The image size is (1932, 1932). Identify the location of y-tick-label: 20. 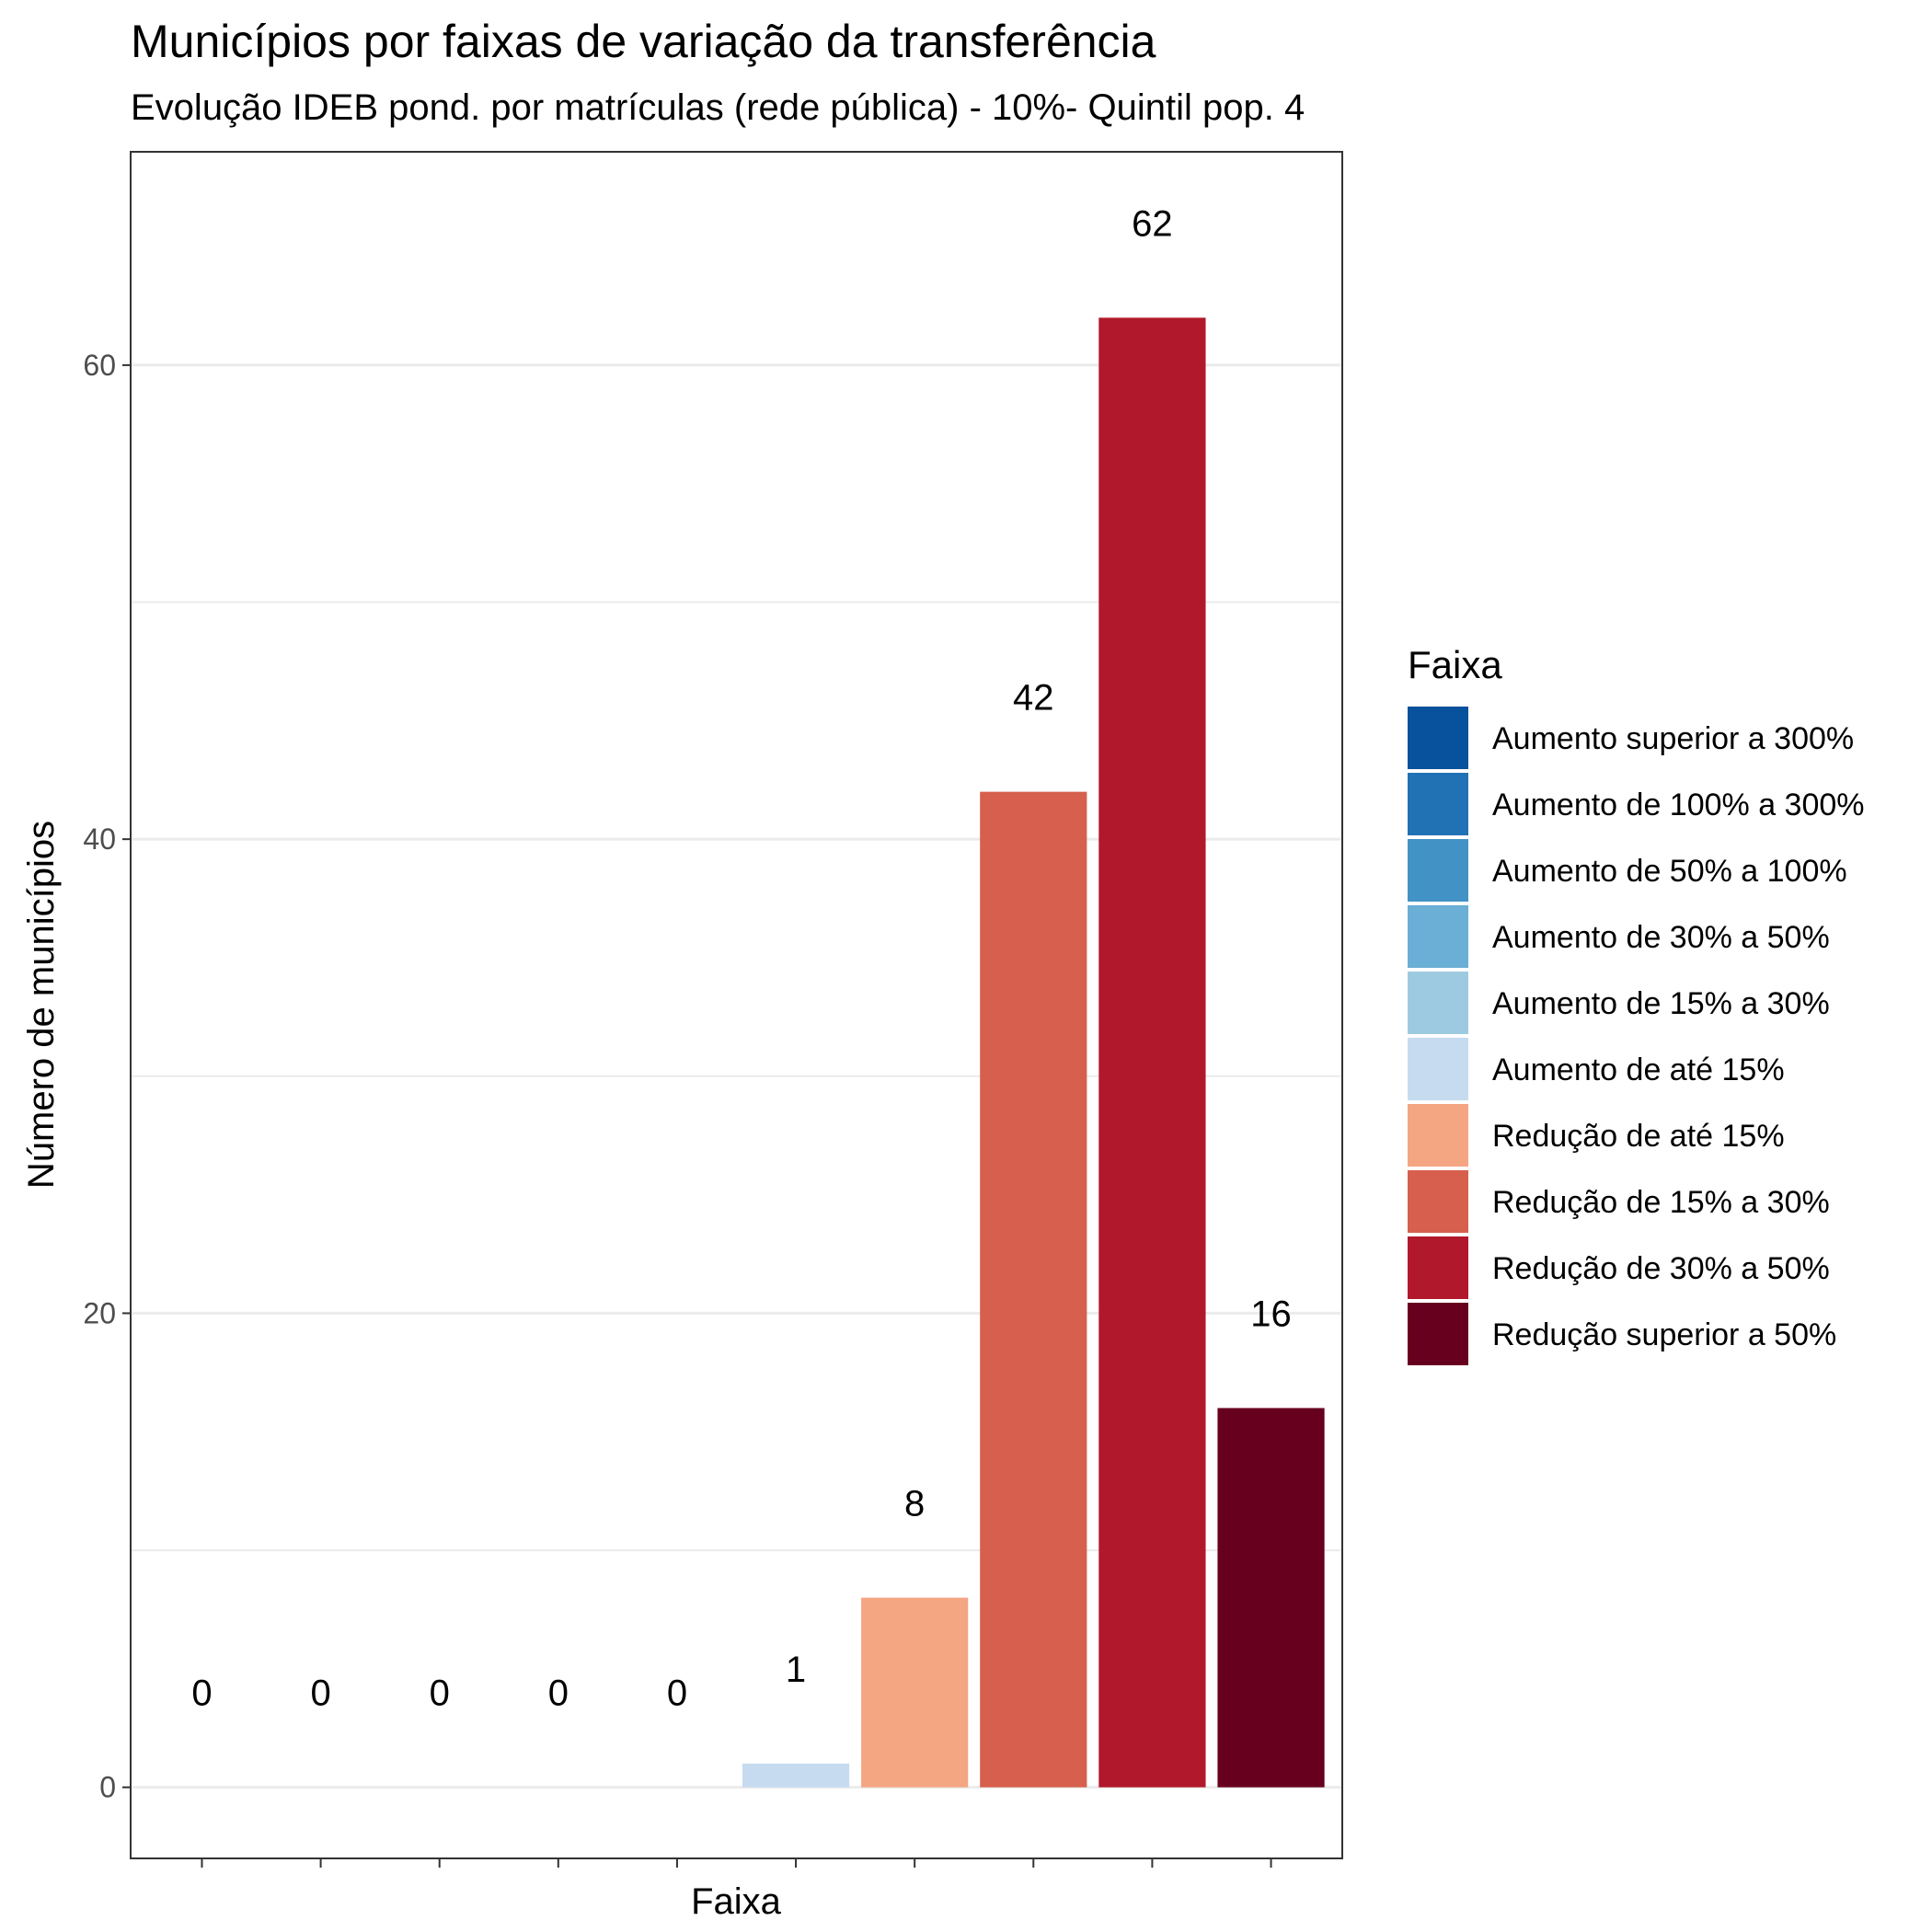
(99, 1312).